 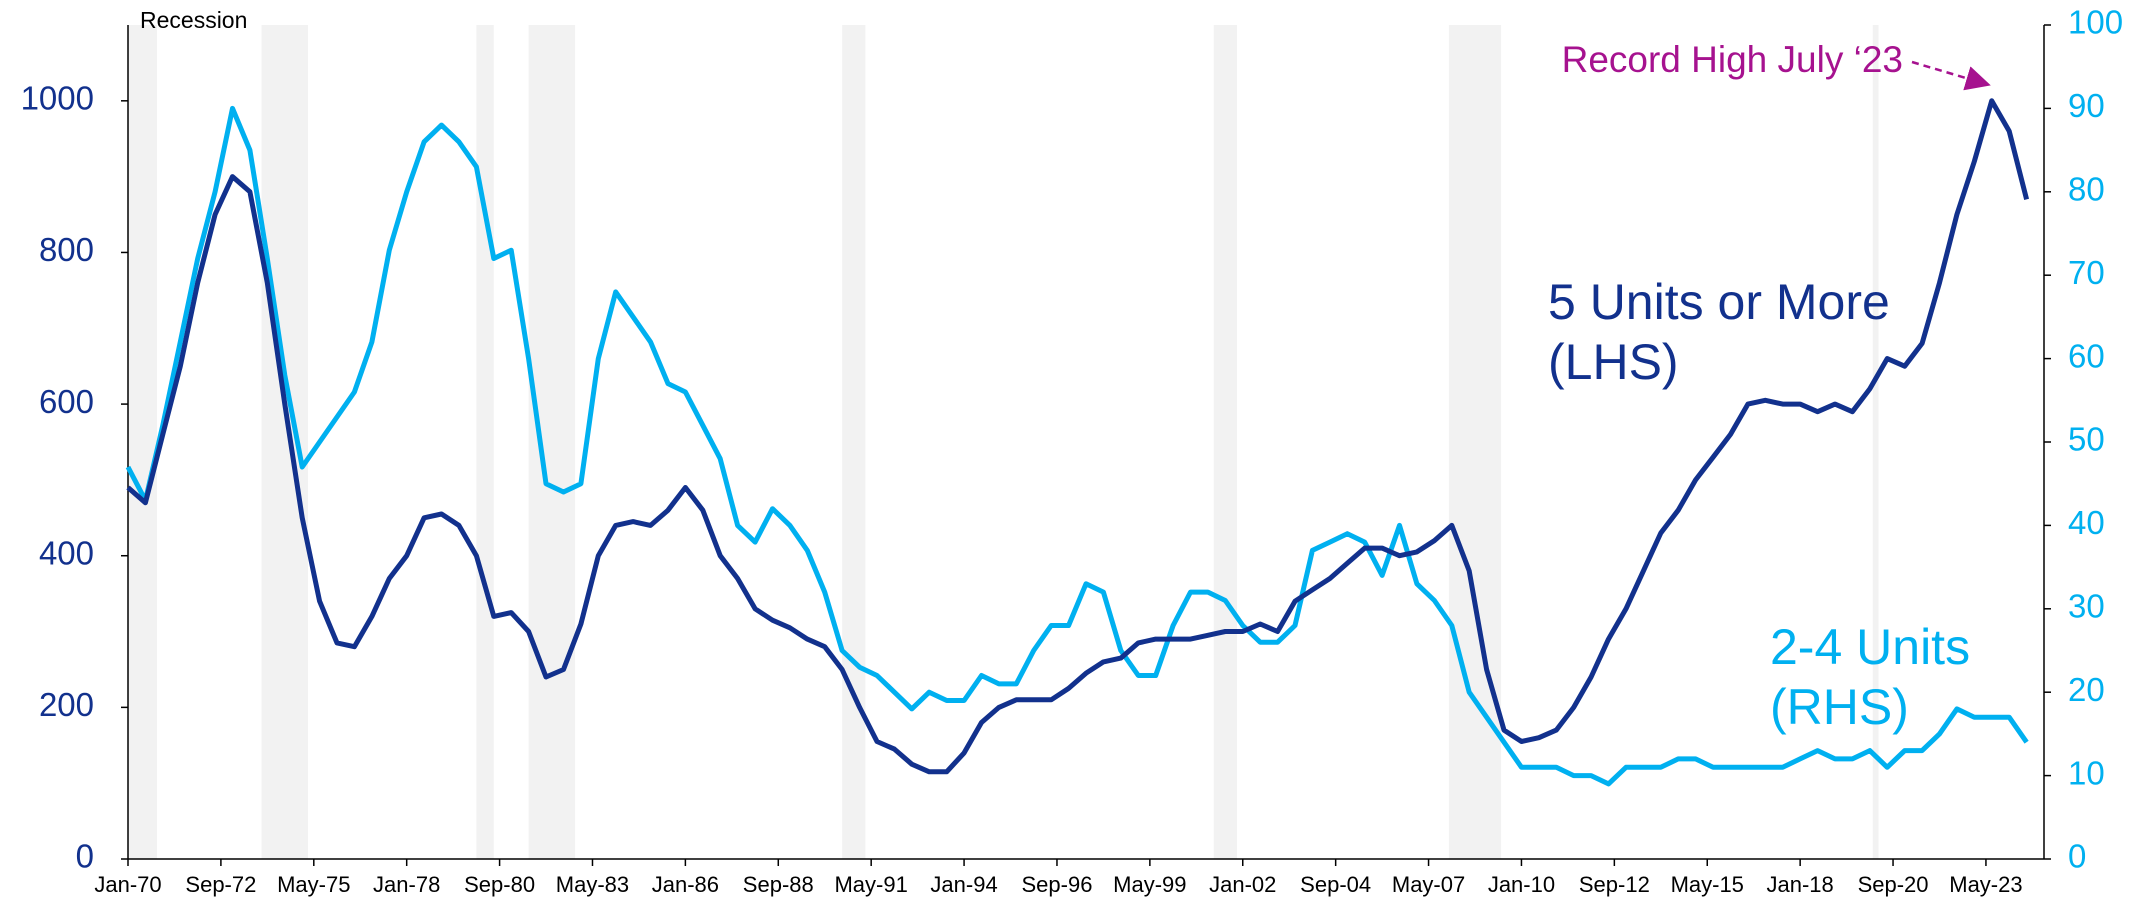 What do you see at coordinates (1242, 884) in the screenshot?
I see `x-tick-label: Jan-02` at bounding box center [1242, 884].